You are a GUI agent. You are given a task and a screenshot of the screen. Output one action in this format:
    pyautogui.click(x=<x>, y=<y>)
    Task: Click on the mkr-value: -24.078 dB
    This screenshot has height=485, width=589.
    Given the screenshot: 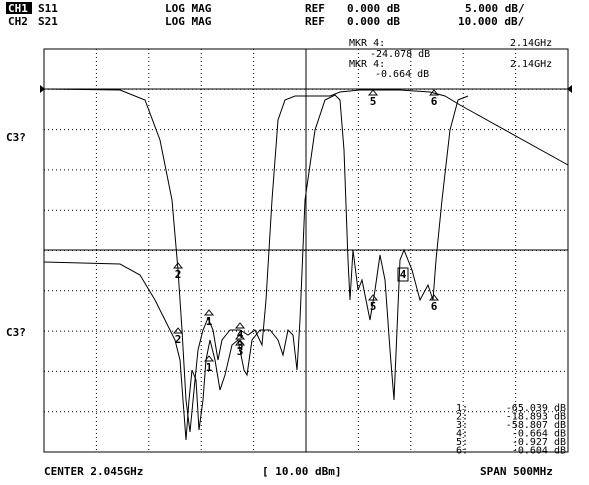 What is the action you would take?
    pyautogui.click(x=400, y=54)
    